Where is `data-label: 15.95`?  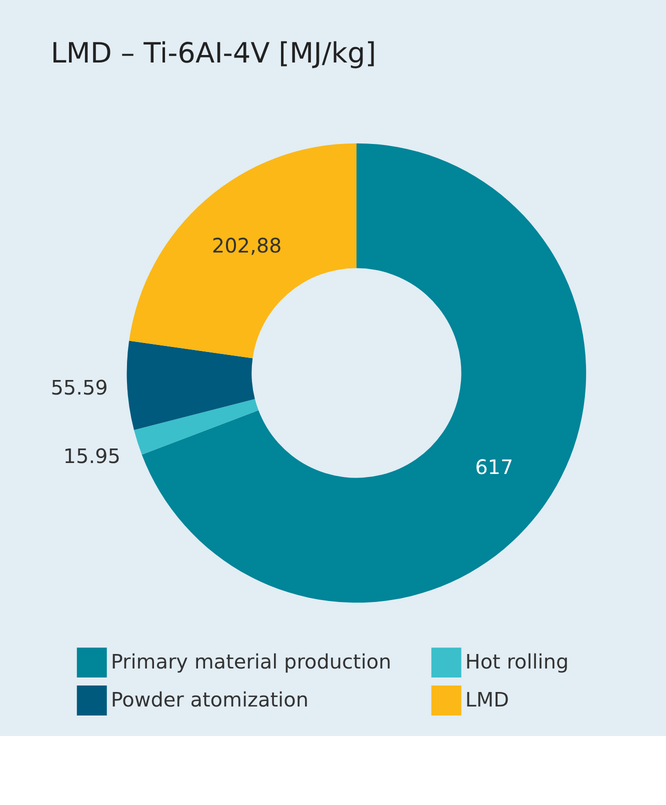 data-label: 15.95 is located at coordinates (91, 456).